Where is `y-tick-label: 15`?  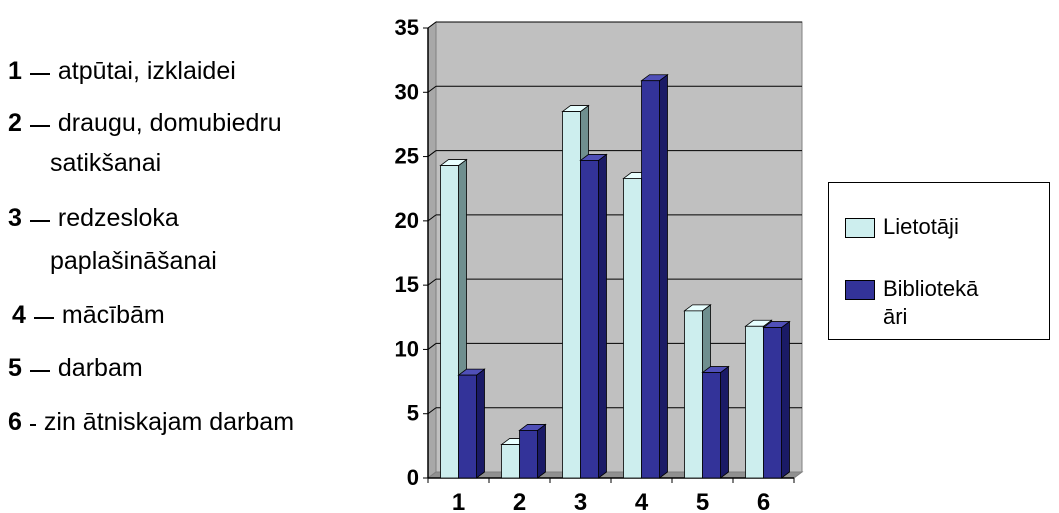
y-tick-label: 15 is located at coordinates (407, 284).